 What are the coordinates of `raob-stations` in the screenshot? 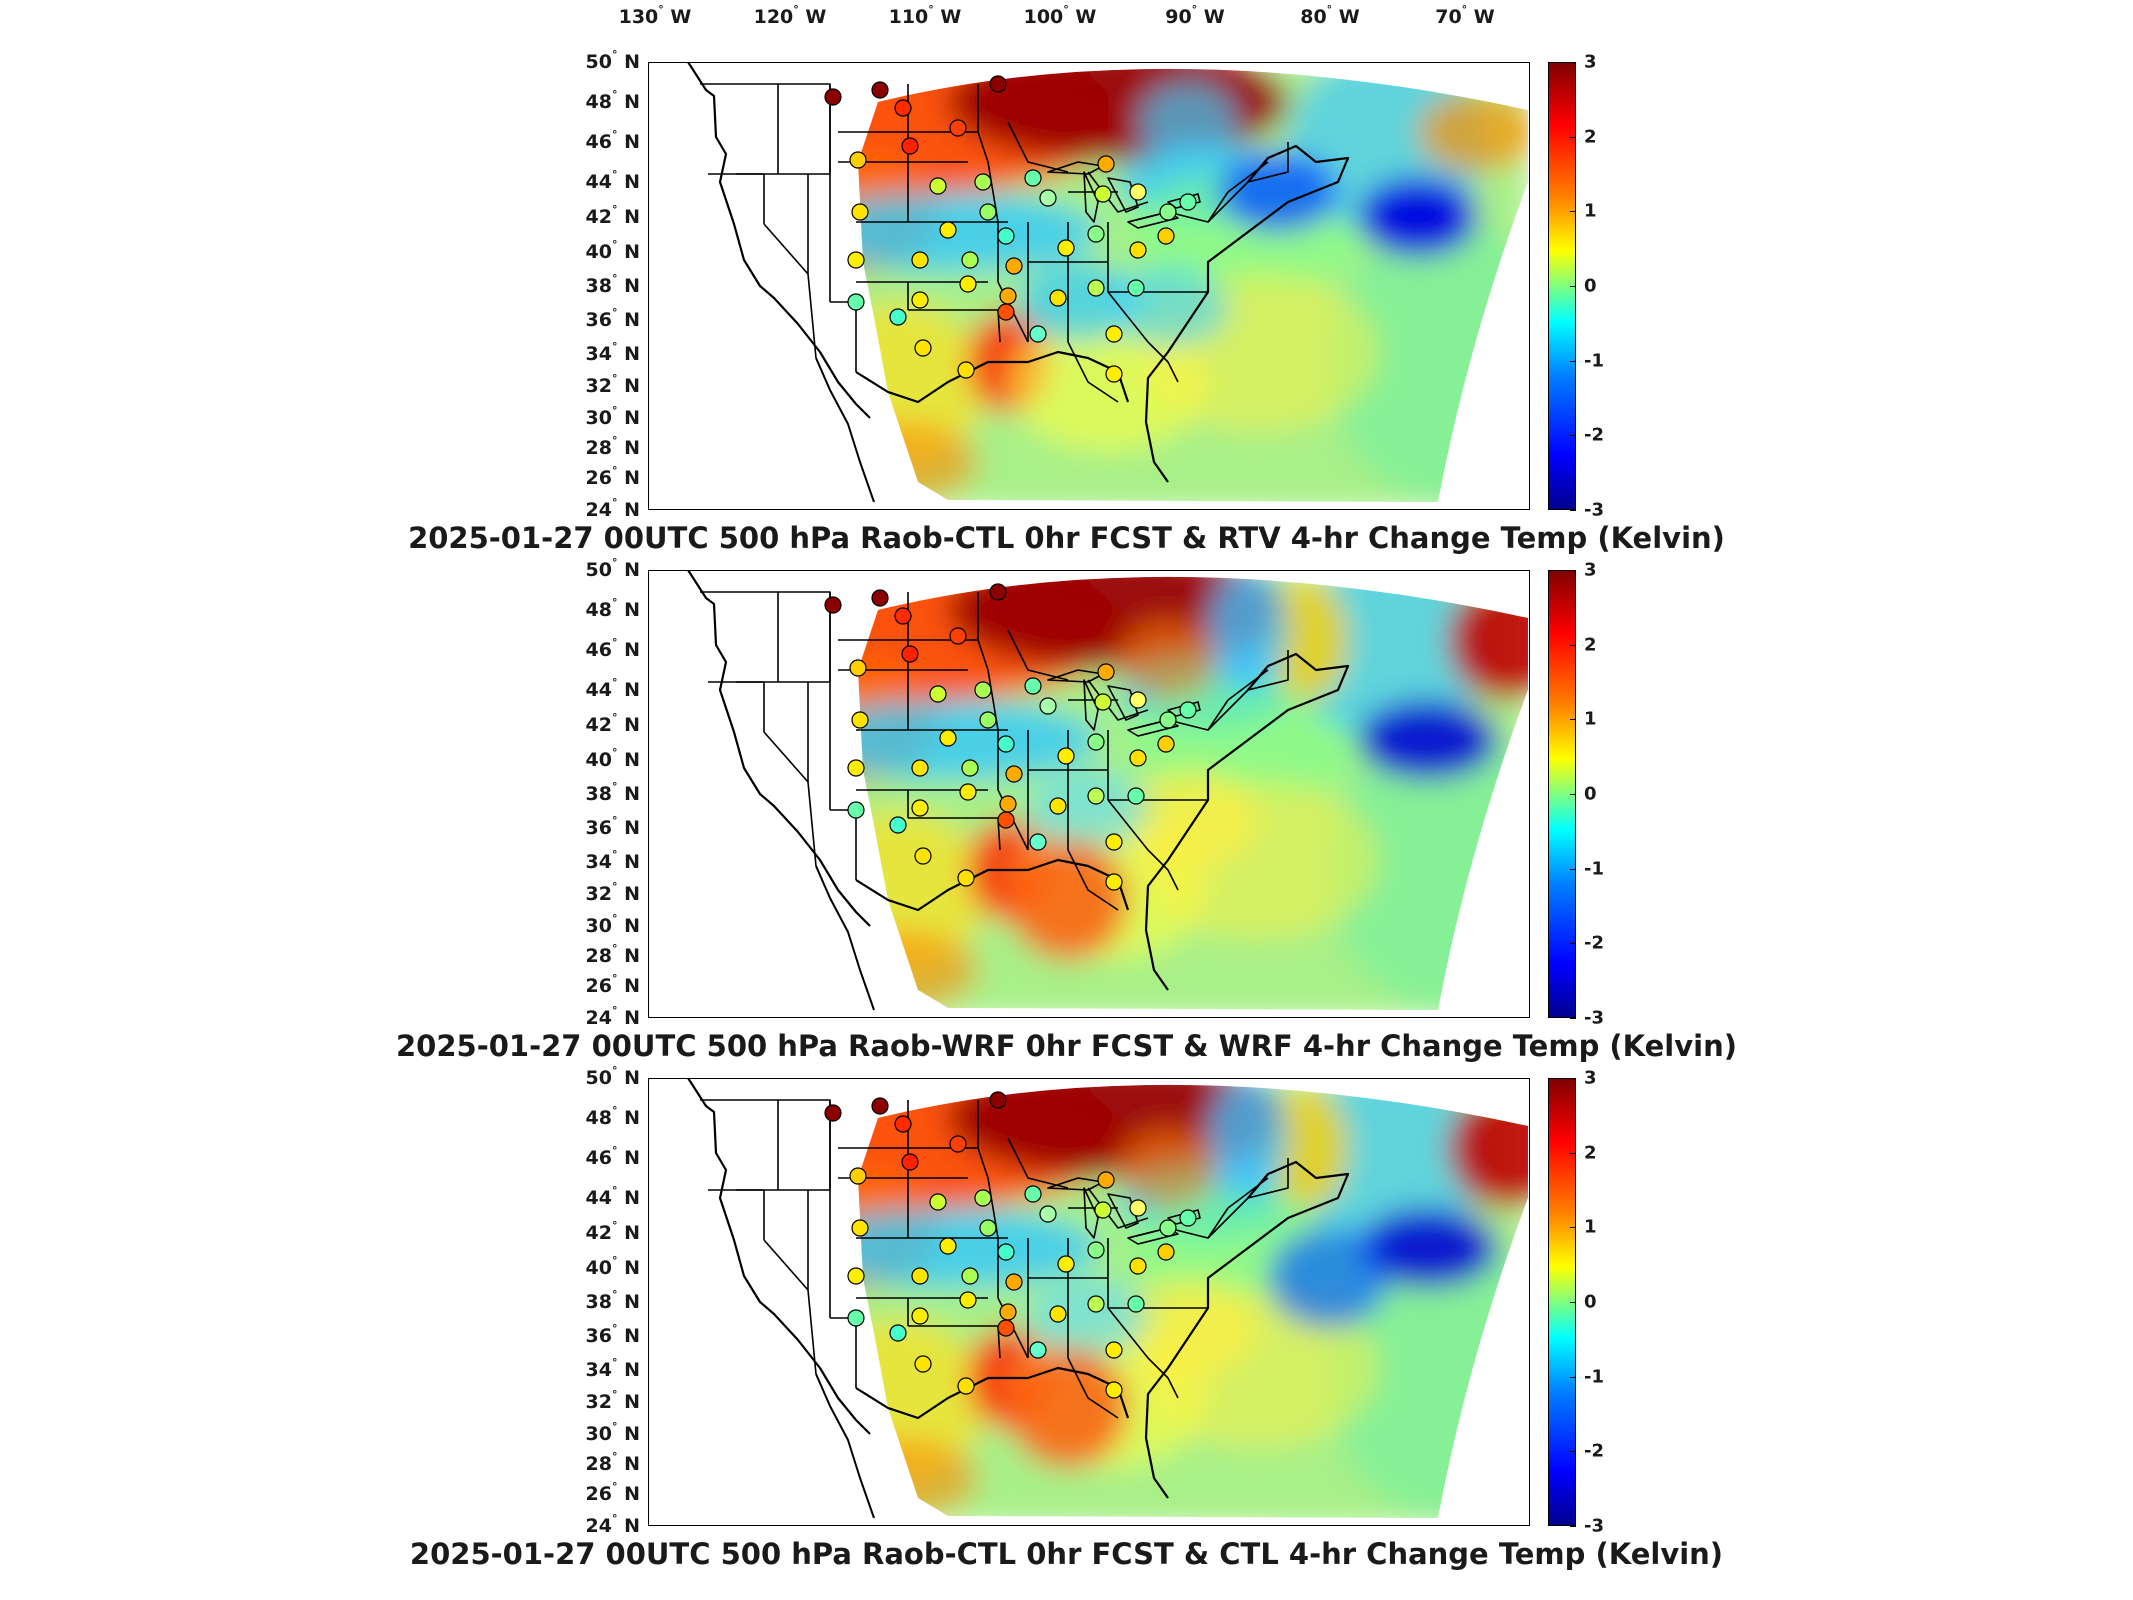 It's located at (1010, 737).